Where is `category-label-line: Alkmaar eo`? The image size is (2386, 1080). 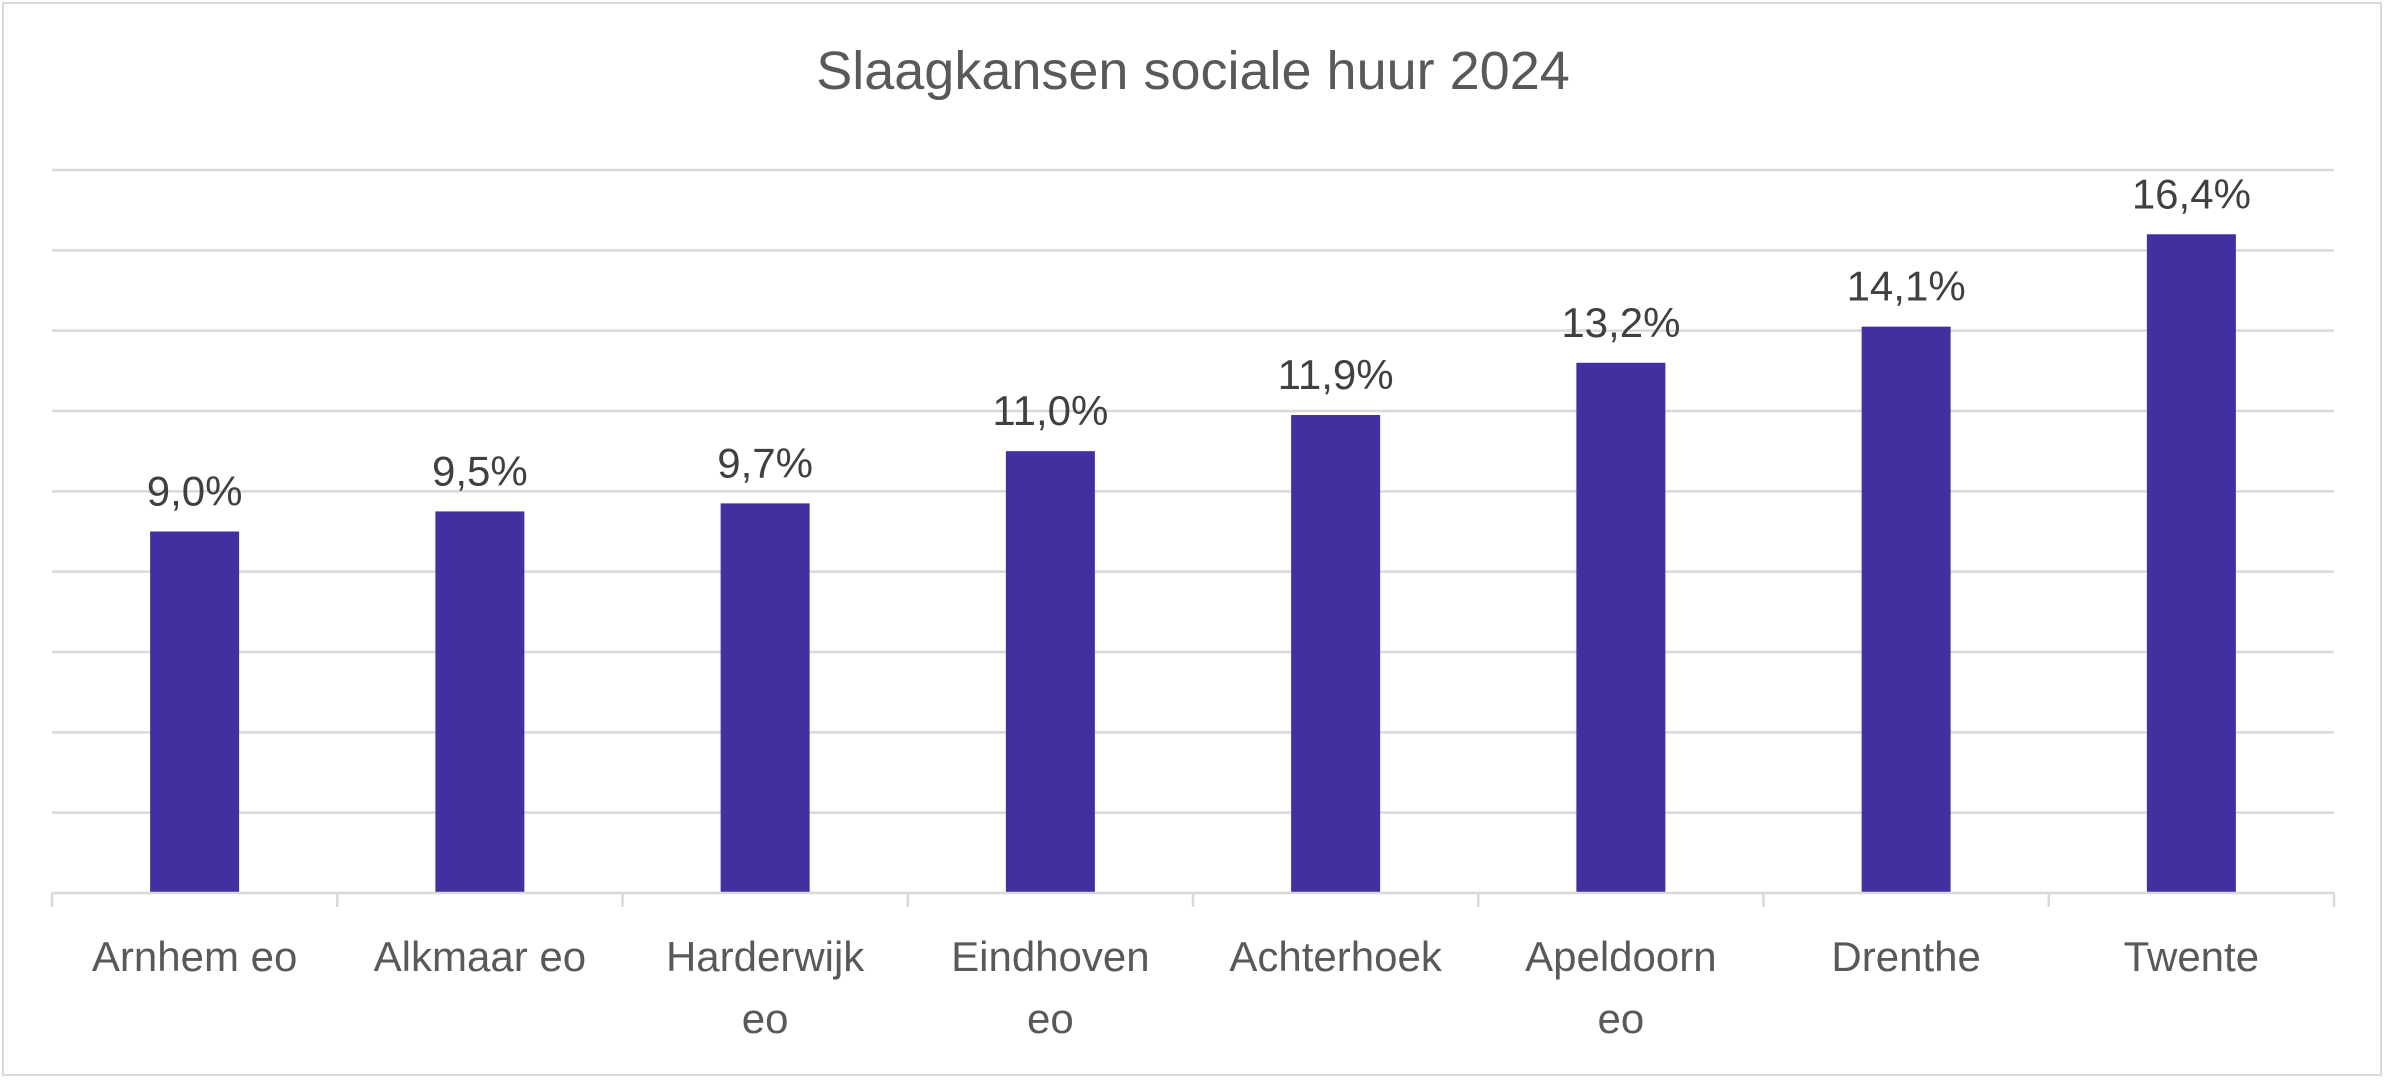
category-label-line: Alkmaar eo is located at coordinates (480, 956).